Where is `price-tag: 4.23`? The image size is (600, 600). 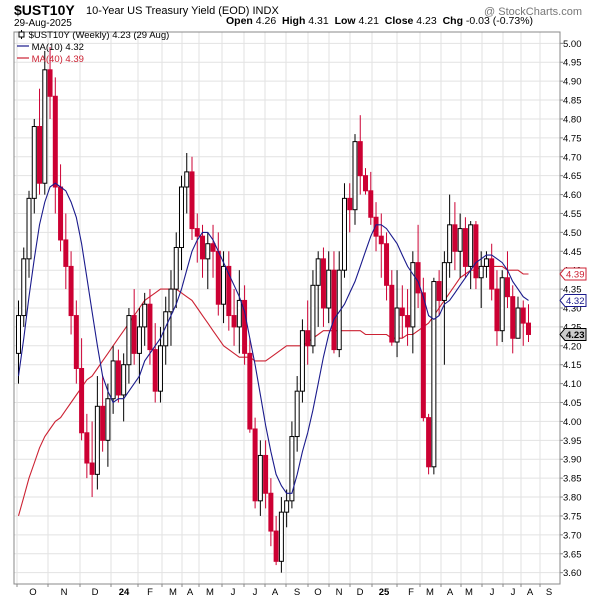
price-tag: 4.23 is located at coordinates (573, 334).